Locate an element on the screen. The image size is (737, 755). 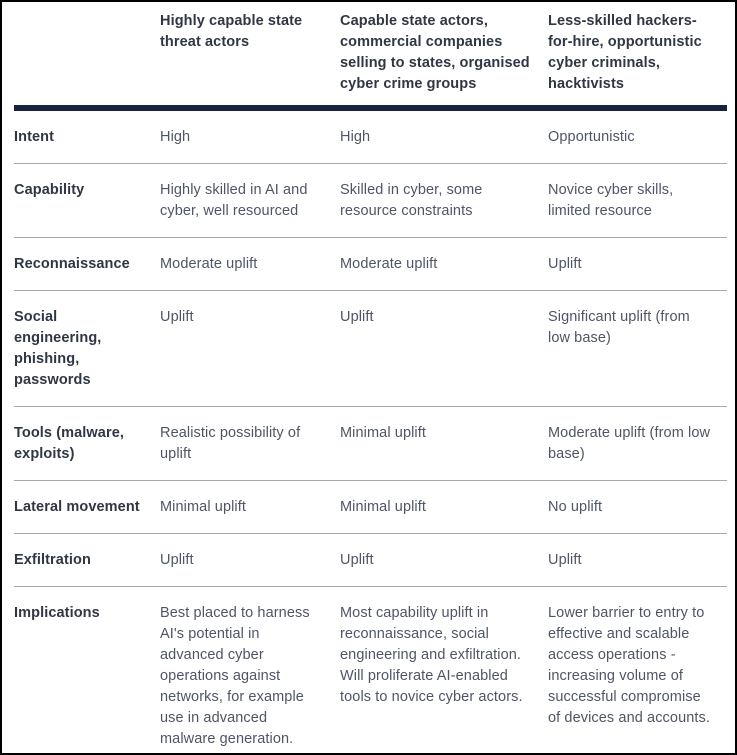
row-label: Reconnaissance is located at coordinates (87, 264).